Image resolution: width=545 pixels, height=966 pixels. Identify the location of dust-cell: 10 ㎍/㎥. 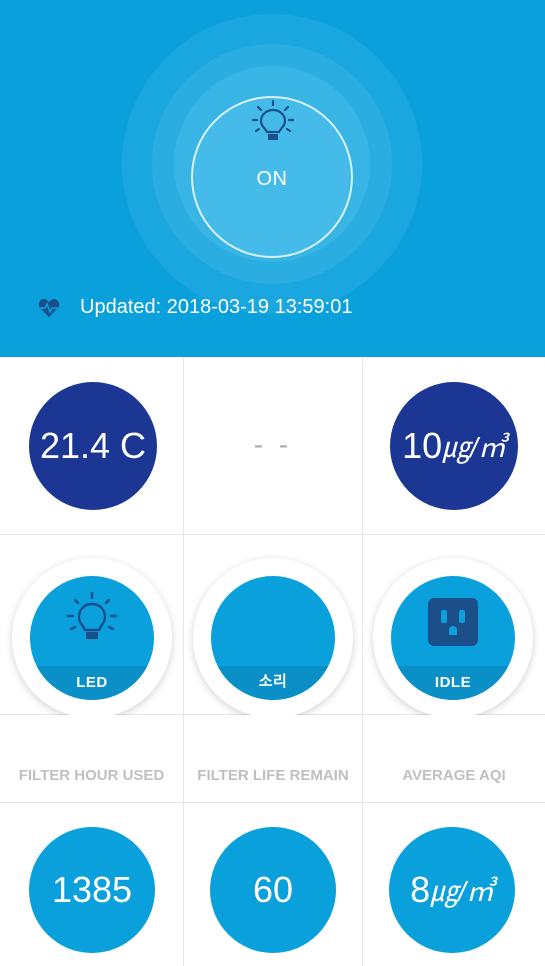
(454, 446).